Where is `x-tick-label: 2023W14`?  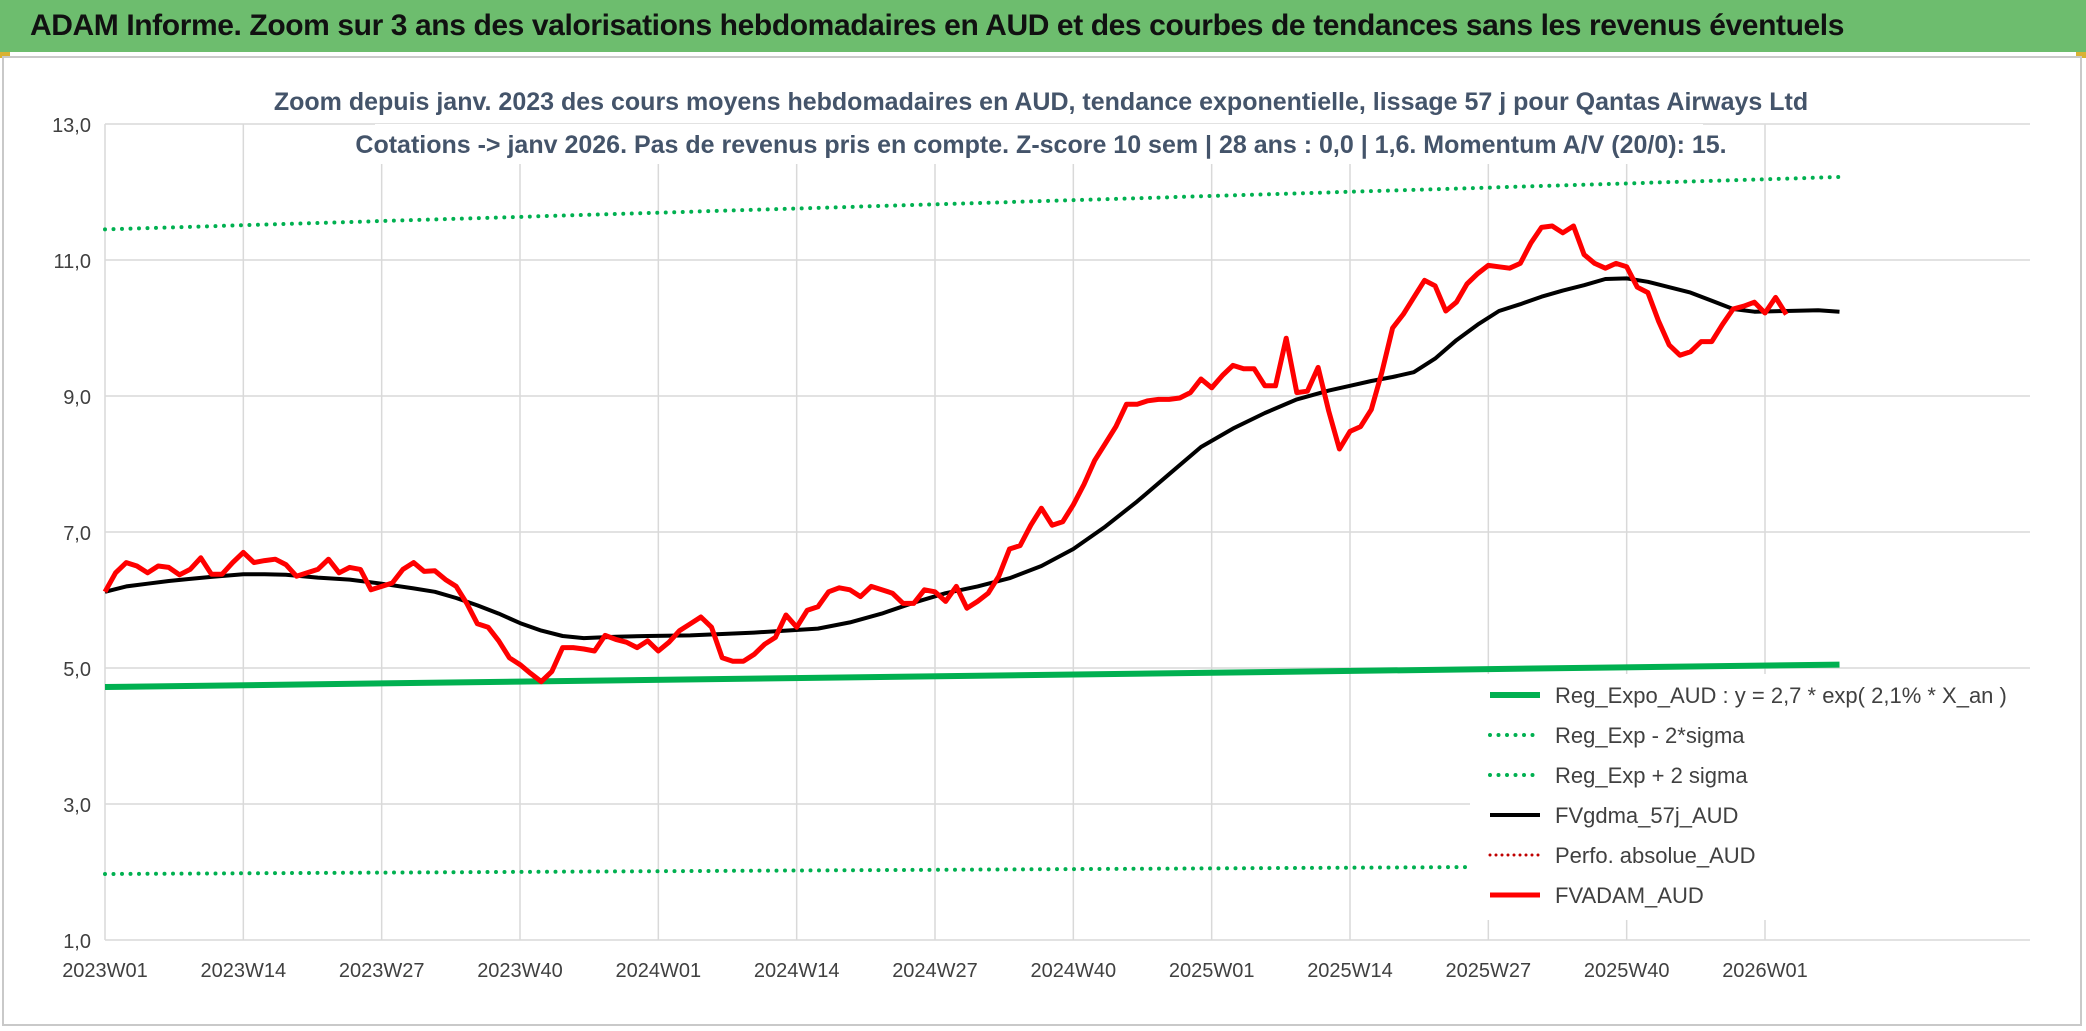 x-tick-label: 2023W14 is located at coordinates (244, 971).